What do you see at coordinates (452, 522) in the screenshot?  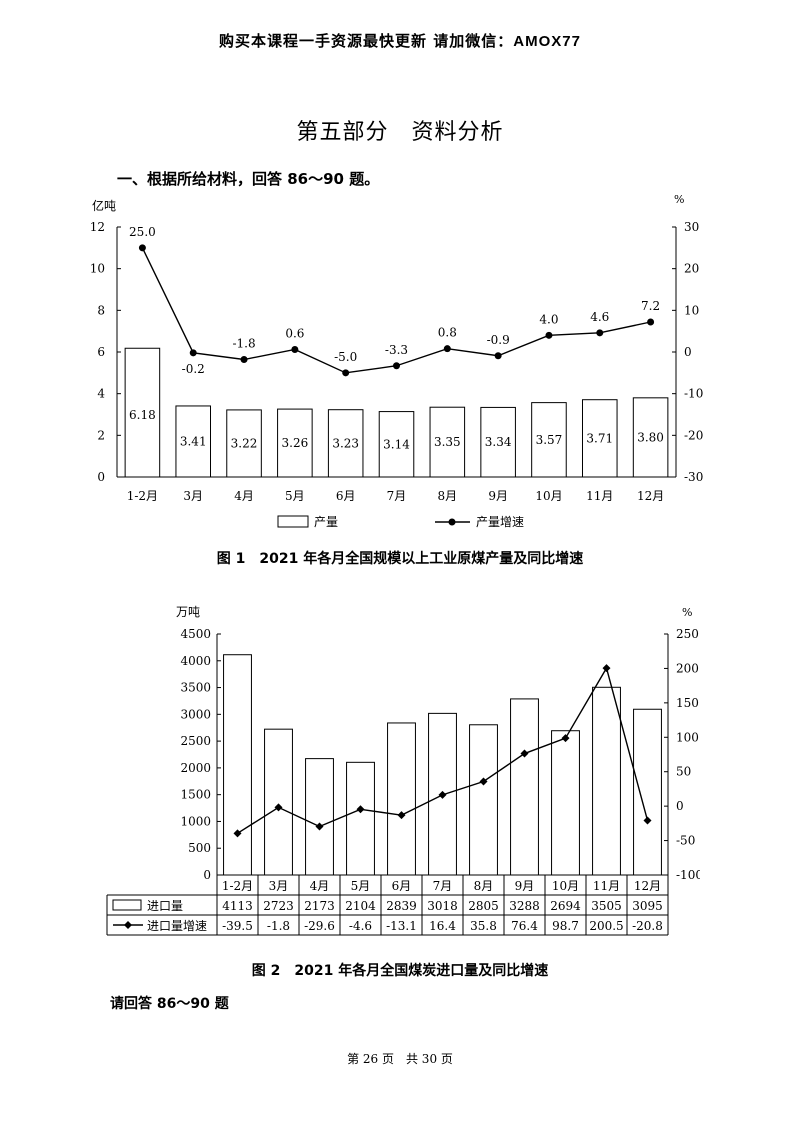 I see `legend-line-marker` at bounding box center [452, 522].